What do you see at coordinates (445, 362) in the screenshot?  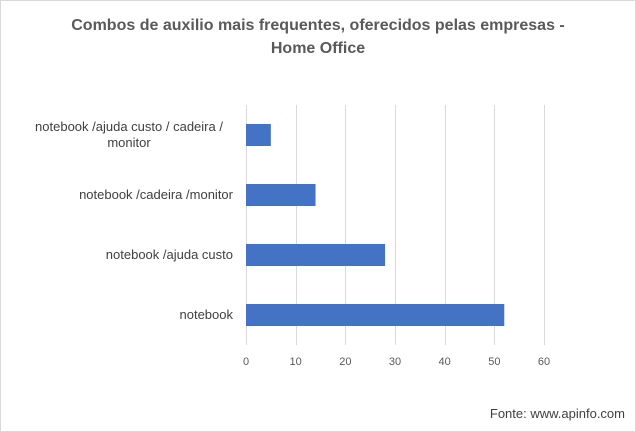 I see `x-tick-label-40: 40` at bounding box center [445, 362].